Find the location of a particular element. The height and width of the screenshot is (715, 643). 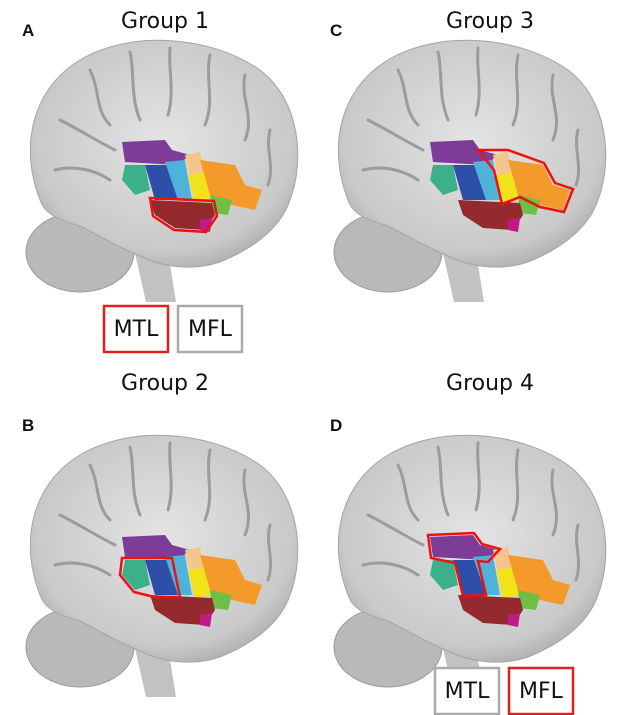

panel-letter: C is located at coordinates (336, 30).